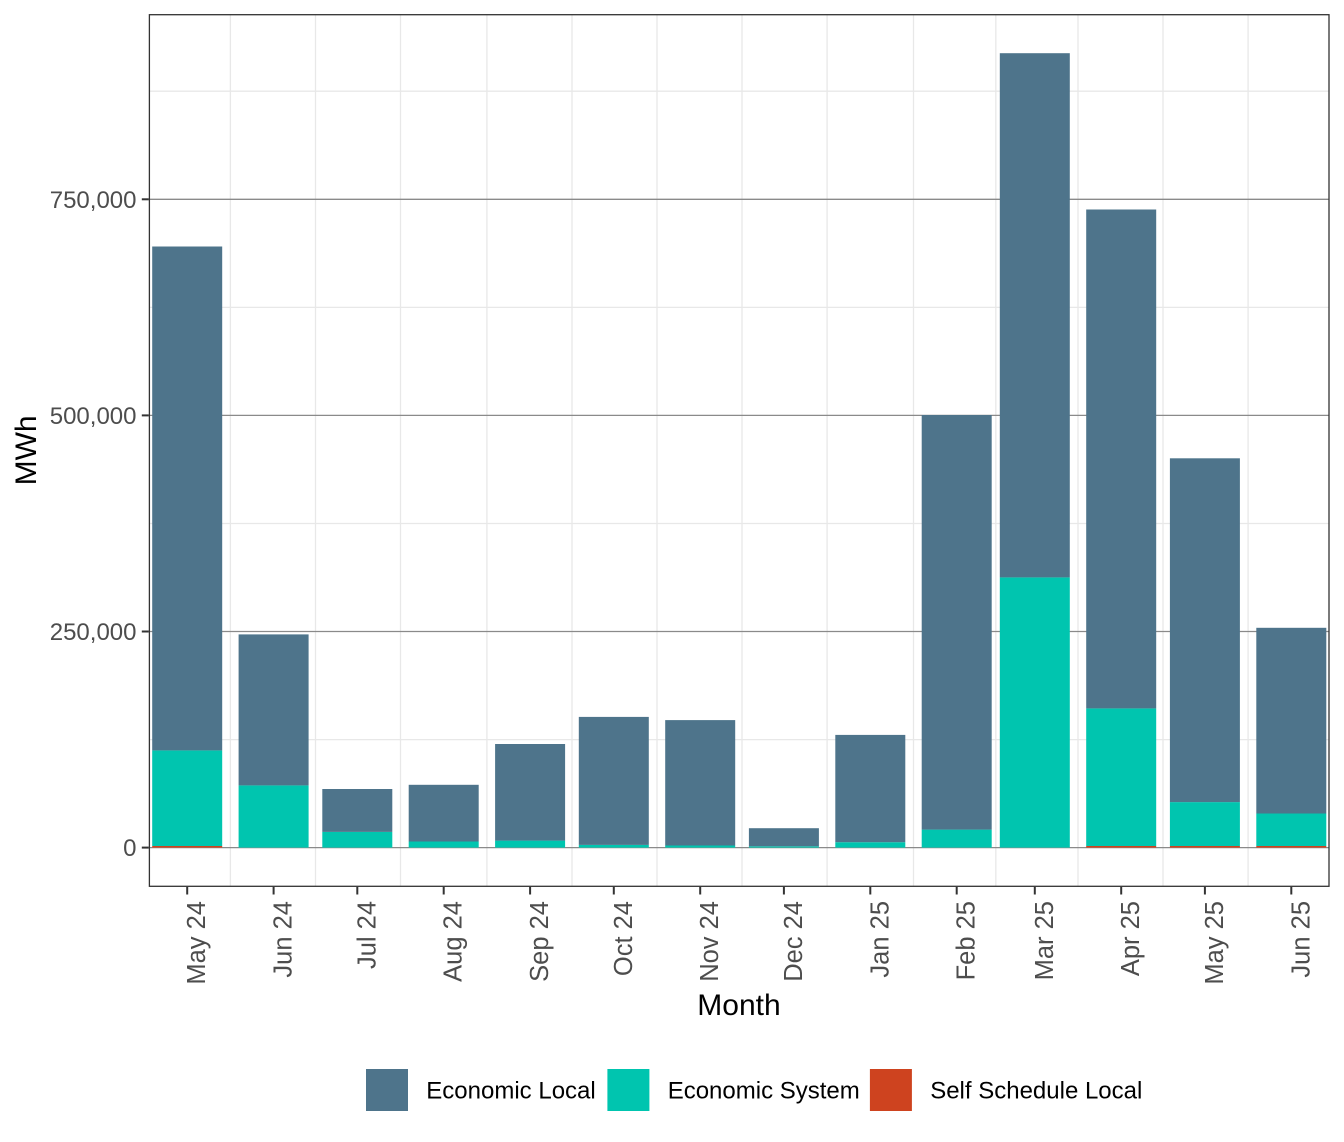  What do you see at coordinates (1215, 943) in the screenshot?
I see `svg-text: May 25` at bounding box center [1215, 943].